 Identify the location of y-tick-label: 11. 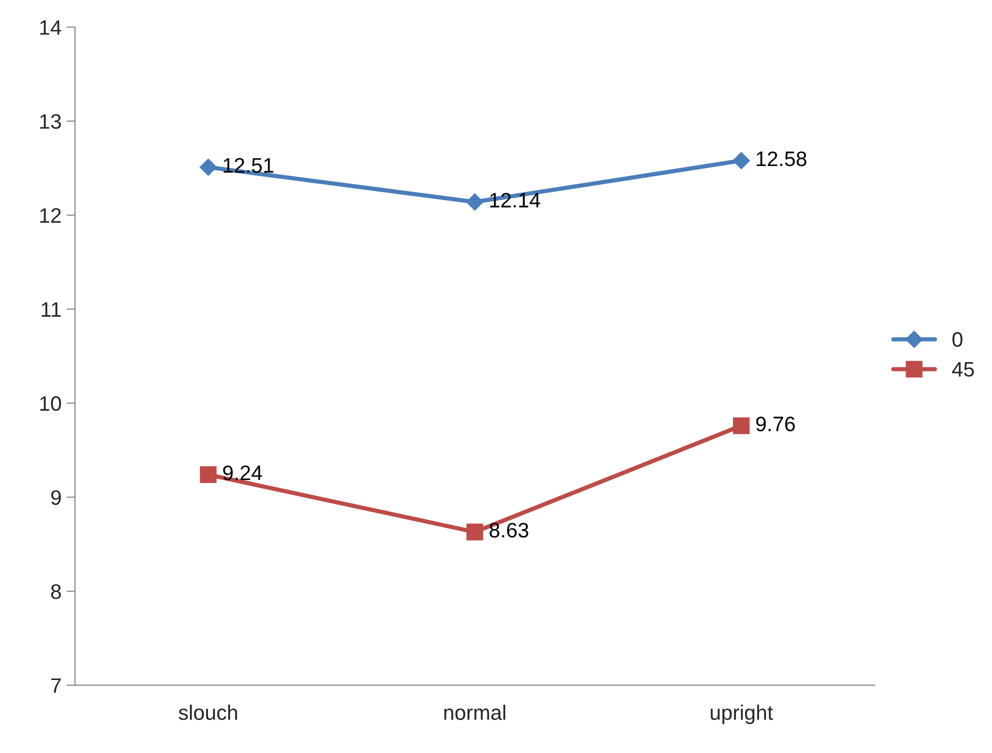
(51, 309).